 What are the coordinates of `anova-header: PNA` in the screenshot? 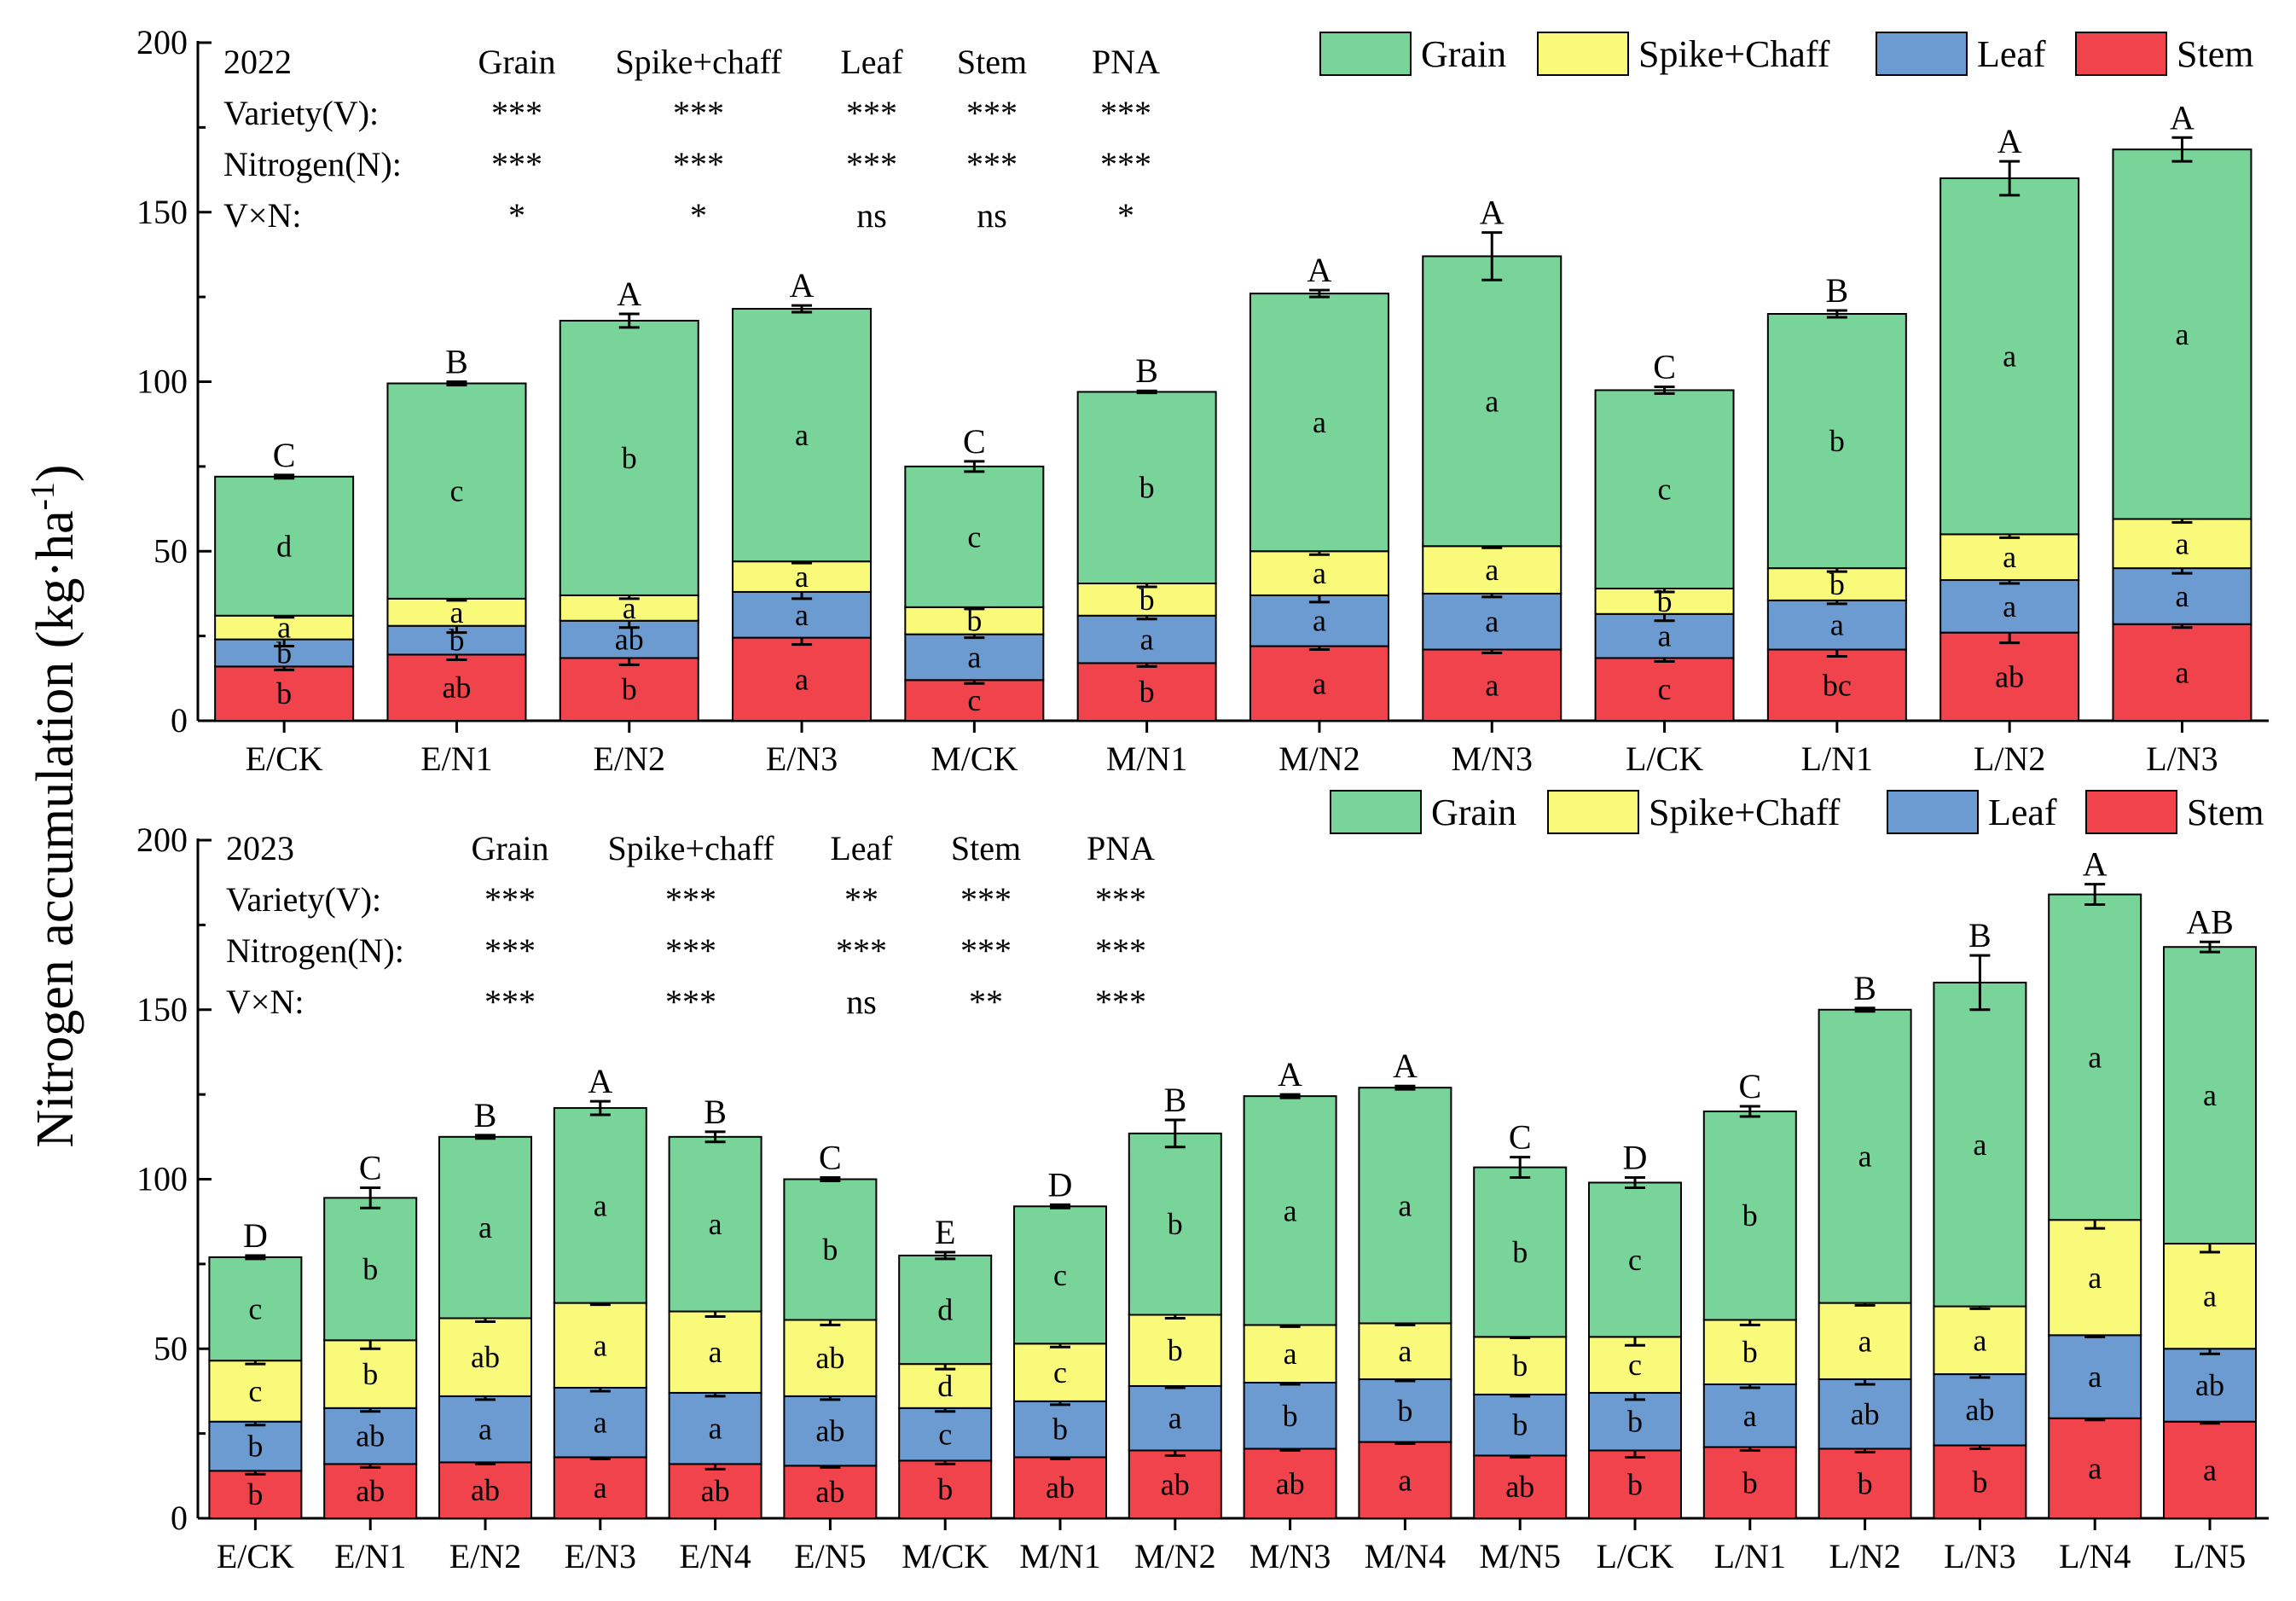 It's located at (1126, 62).